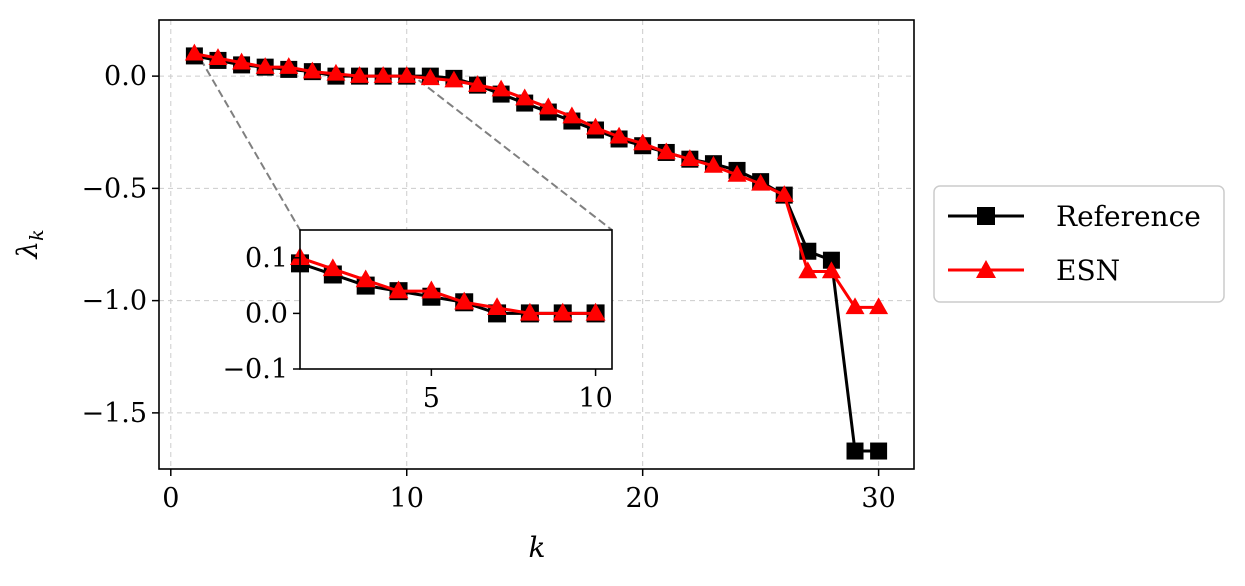  Describe the element at coordinates (114, 188) in the screenshot. I see `y-tick-label: −0.5` at that location.